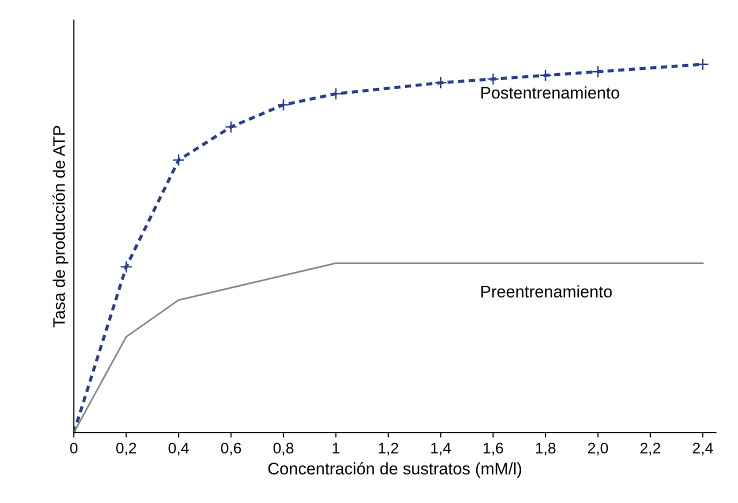 The height and width of the screenshot is (503, 738). What do you see at coordinates (178, 449) in the screenshot?
I see `x-tick-label: 0,4` at bounding box center [178, 449].